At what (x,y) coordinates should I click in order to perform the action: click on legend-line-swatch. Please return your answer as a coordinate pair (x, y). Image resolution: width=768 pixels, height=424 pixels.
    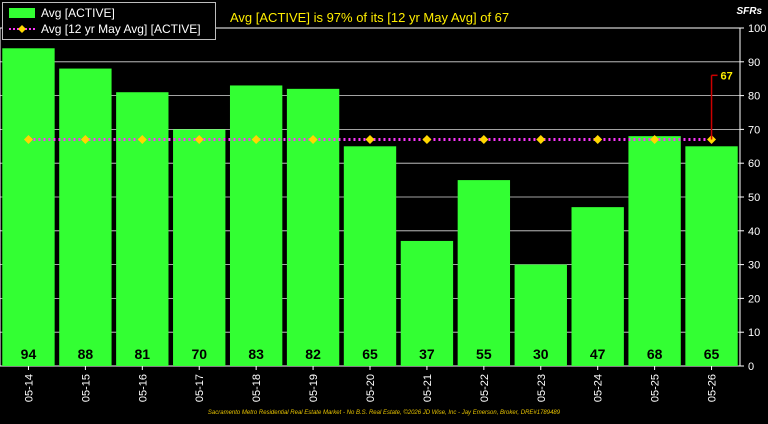
    Looking at the image, I should click on (22, 29).